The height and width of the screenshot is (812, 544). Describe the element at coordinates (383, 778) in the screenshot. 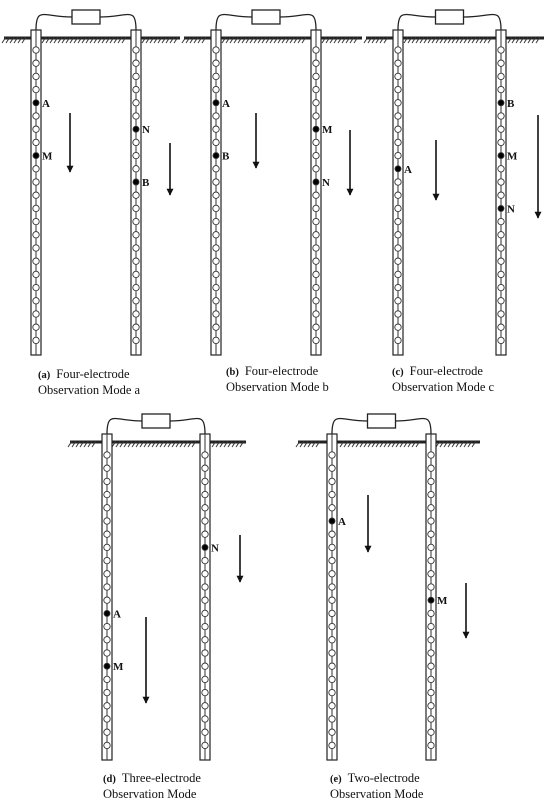

I see `caption-e-line1: Two-electrode` at that location.